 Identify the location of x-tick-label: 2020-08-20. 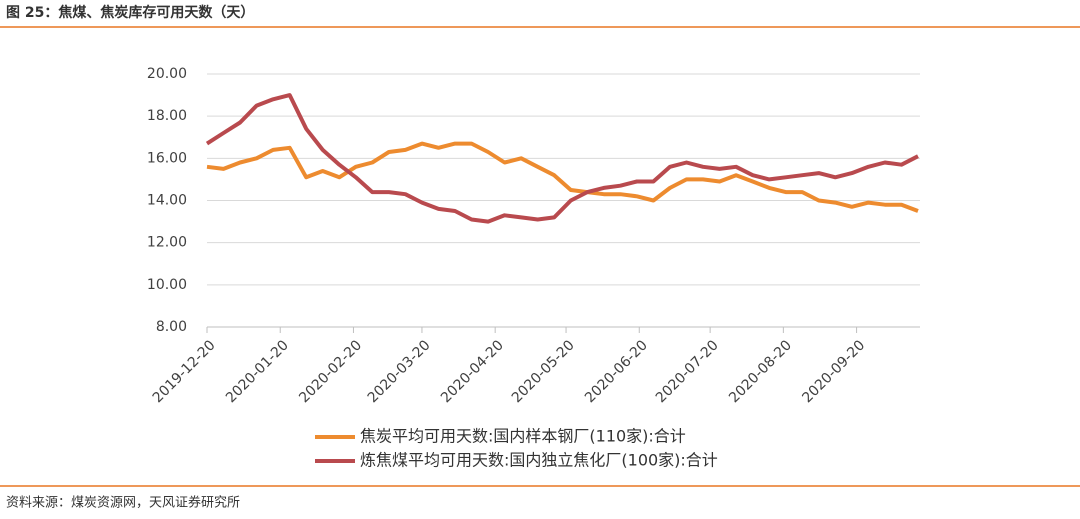
(760, 371).